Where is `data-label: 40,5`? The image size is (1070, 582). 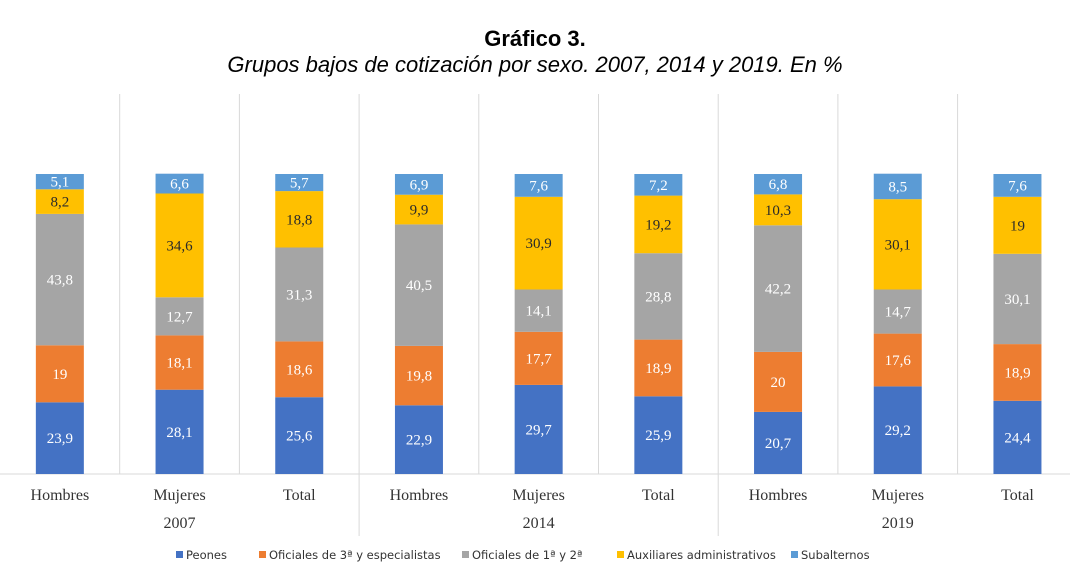
data-label: 40,5 is located at coordinates (419, 286).